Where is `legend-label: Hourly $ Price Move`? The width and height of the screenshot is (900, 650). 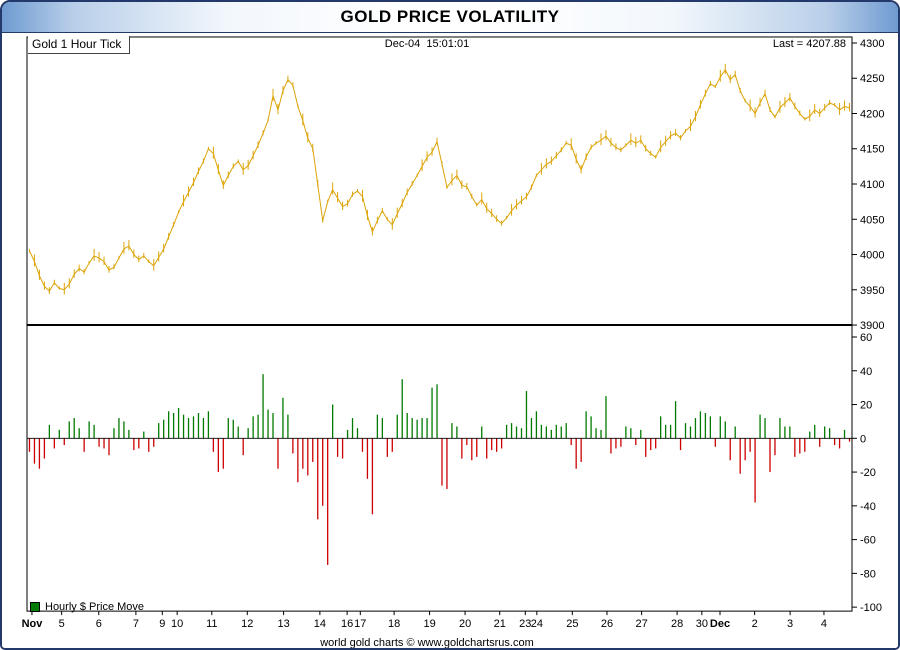 legend-label: Hourly $ Price Move is located at coordinates (95, 607).